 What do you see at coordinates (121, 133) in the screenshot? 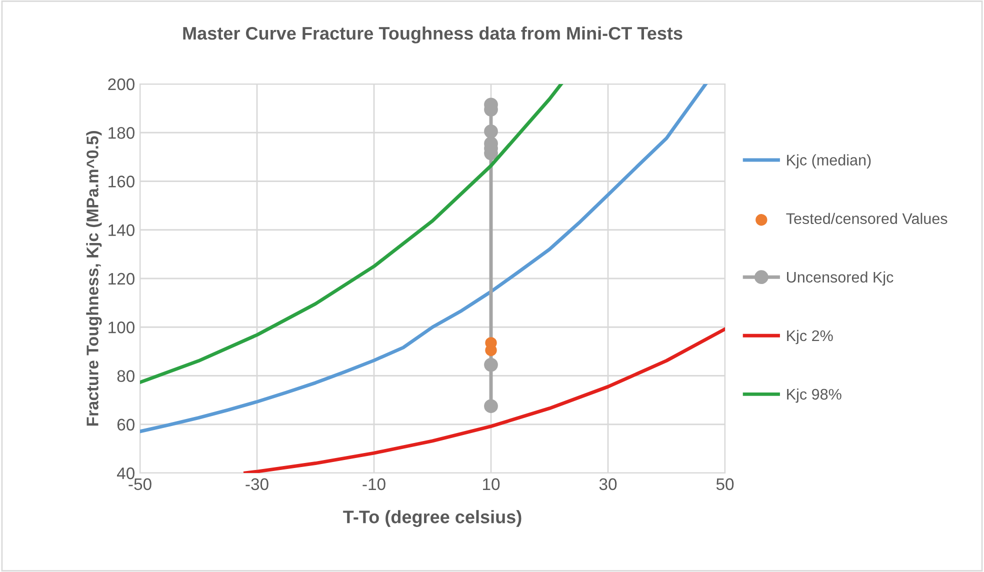
I see `y-tick-label: 180` at bounding box center [121, 133].